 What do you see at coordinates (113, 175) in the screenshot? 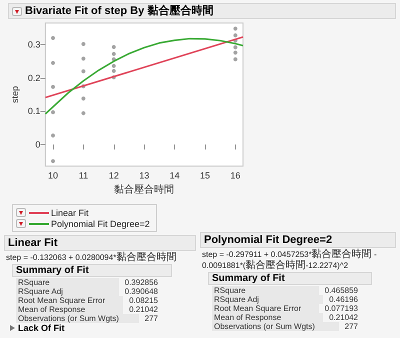
I see `x-tick-label: 12` at bounding box center [113, 175].